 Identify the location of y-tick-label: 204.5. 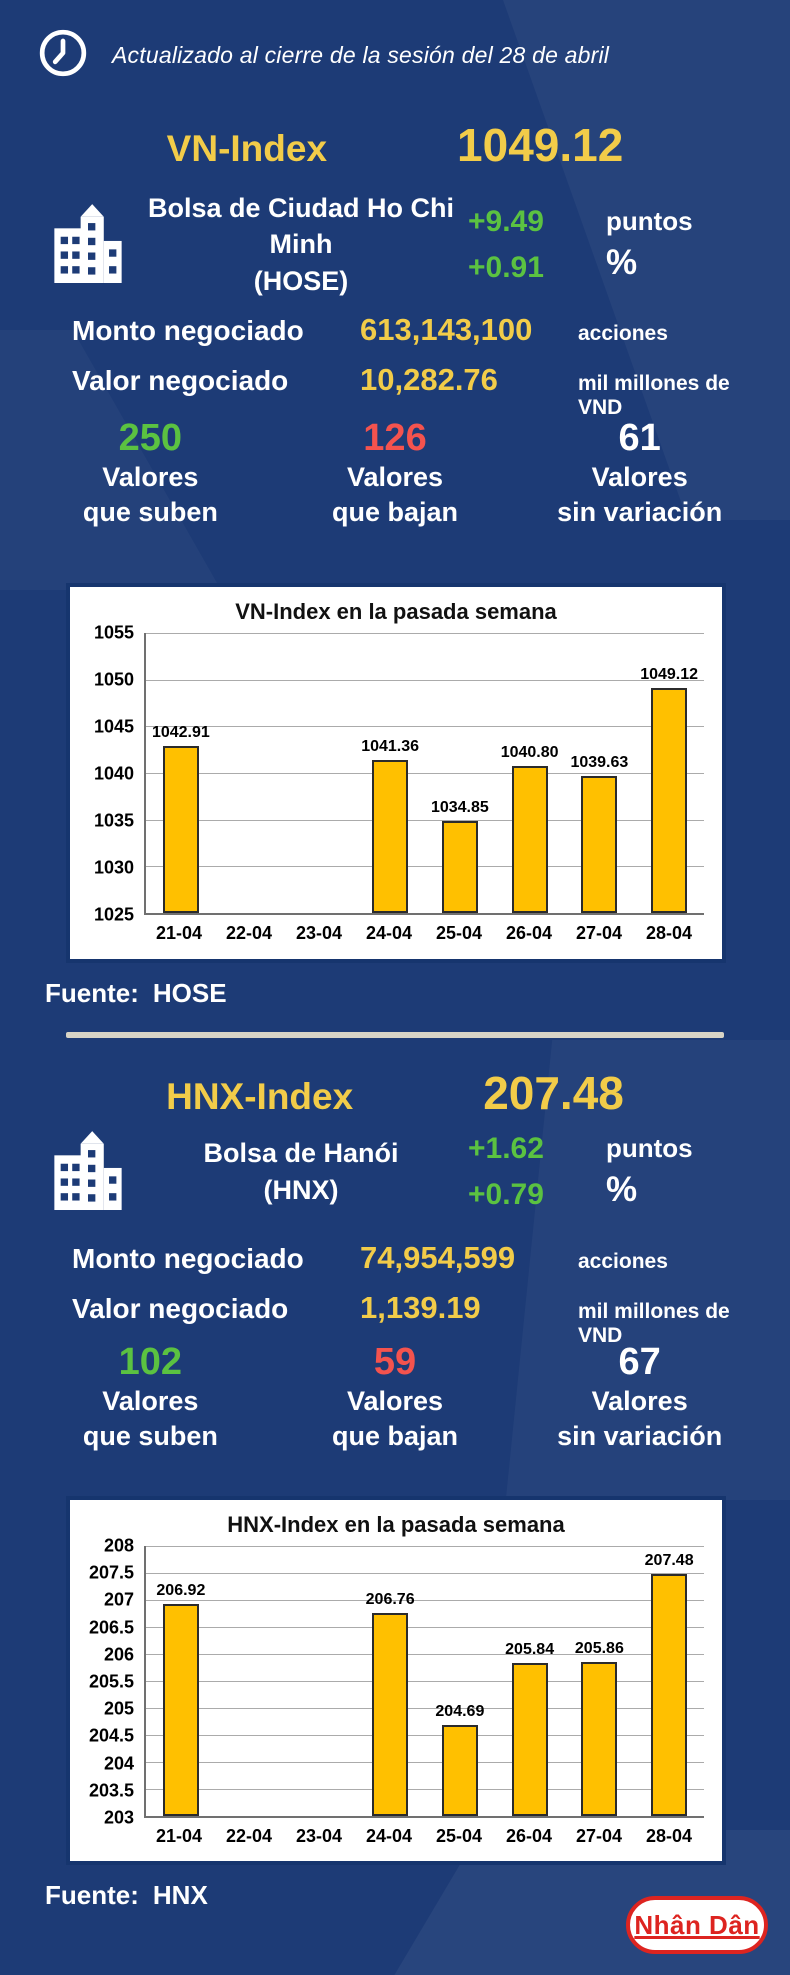
(111, 1735).